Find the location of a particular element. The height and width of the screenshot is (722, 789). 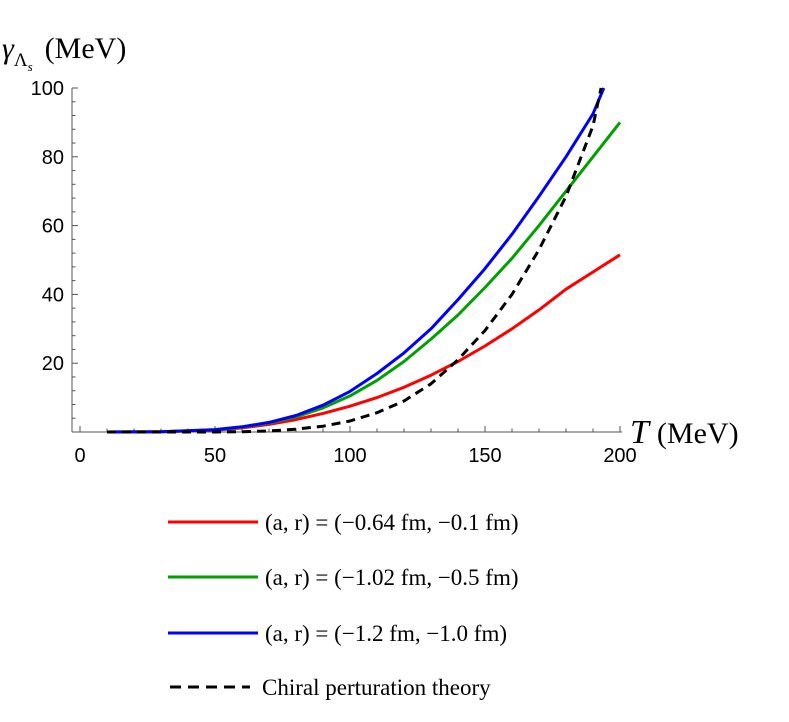

legend-label-4: Chiral perturation theory is located at coordinates (376, 687).